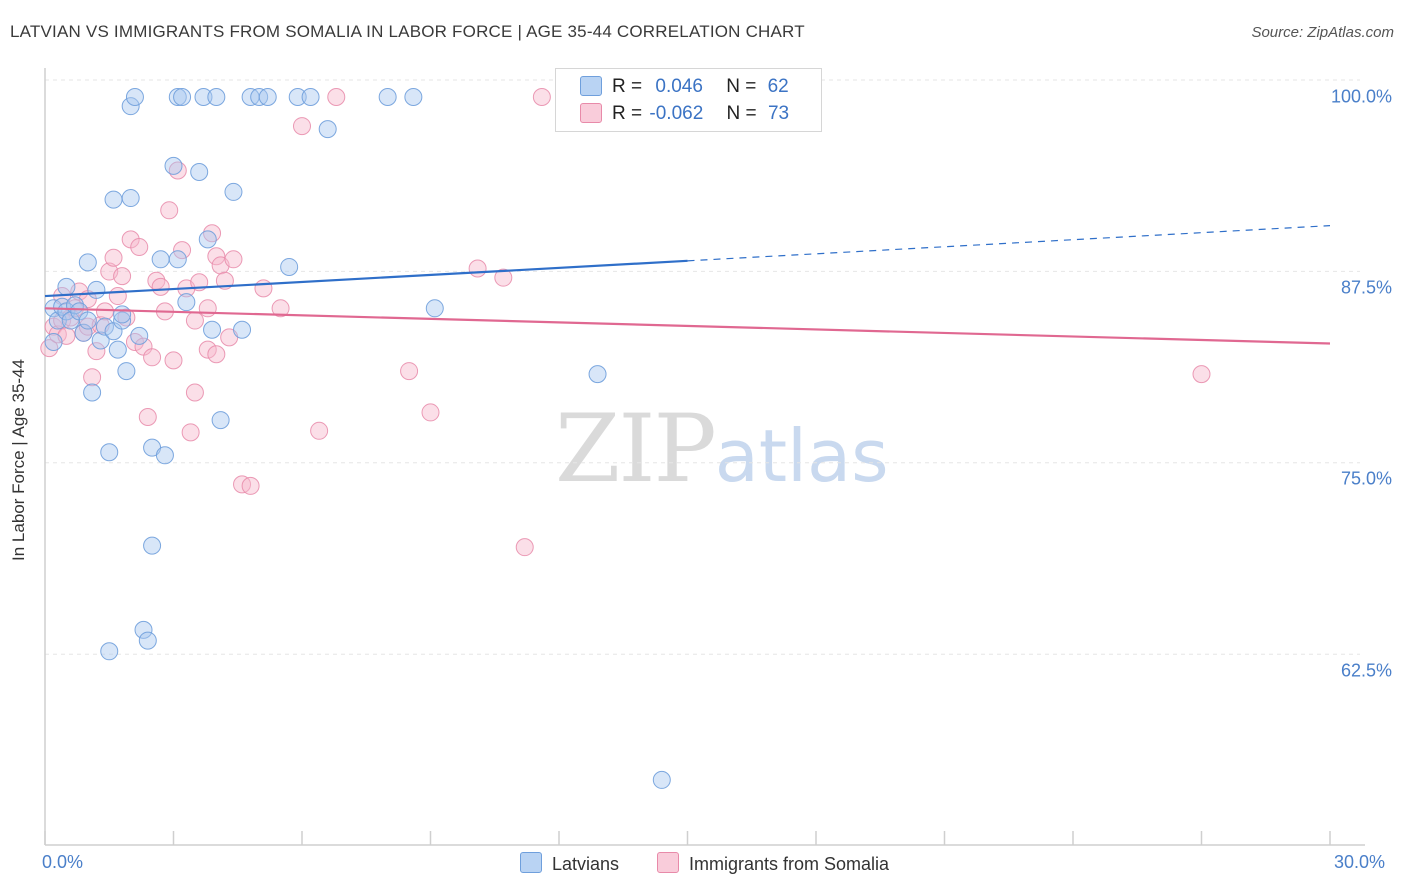  Describe the element at coordinates (63, 862) in the screenshot. I see `x-tick-label-min: 0.0%` at that location.